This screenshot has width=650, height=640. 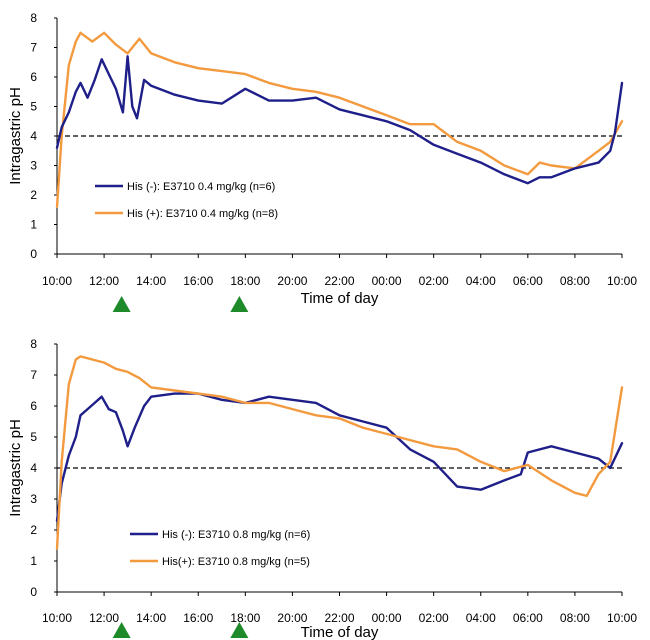 I want to click on legend-label-his-plus: His(+): E3710 0.8 mg/kg (n=5), so click(x=236, y=562).